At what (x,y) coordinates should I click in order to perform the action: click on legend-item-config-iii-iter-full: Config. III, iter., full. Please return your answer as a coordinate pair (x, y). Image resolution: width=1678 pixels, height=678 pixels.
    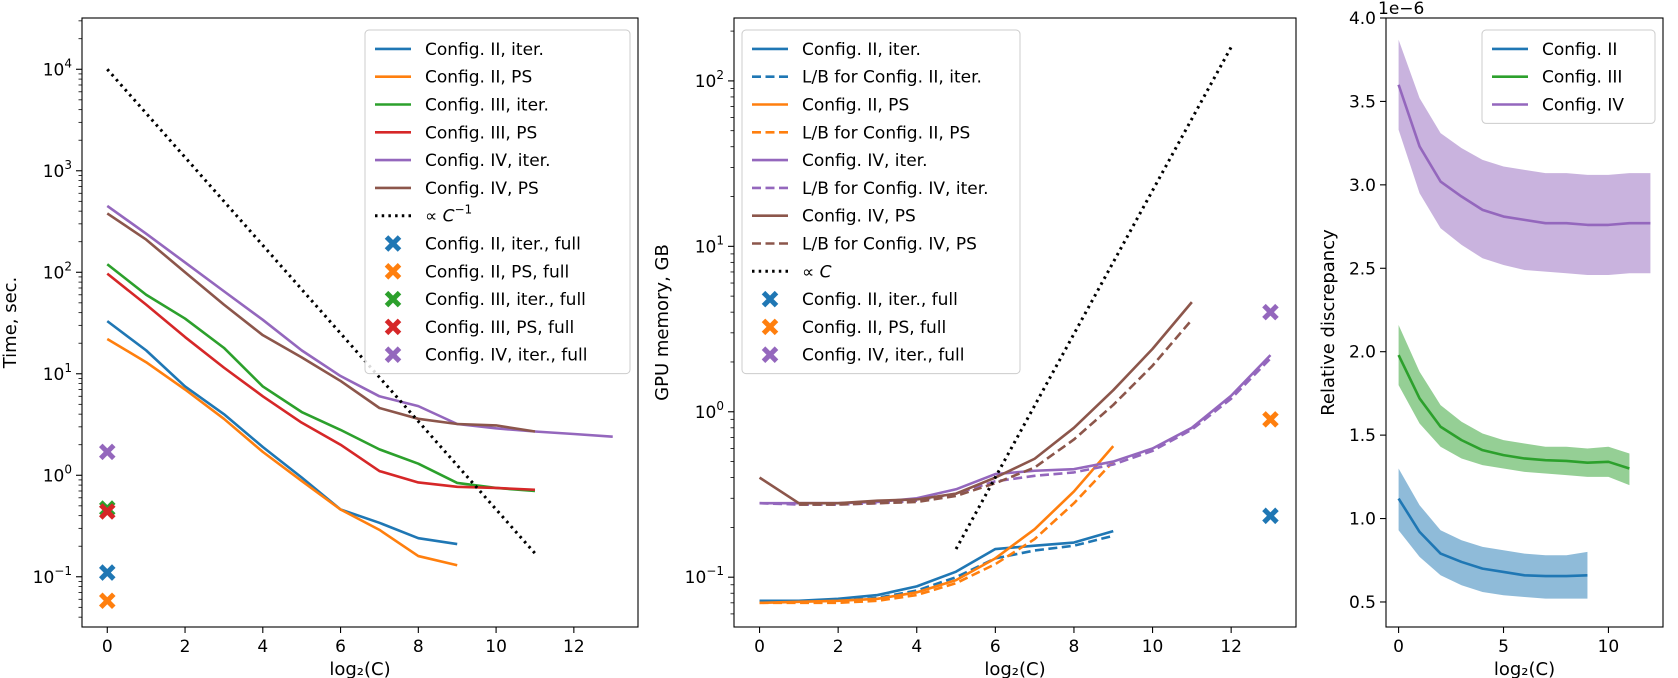
    Looking at the image, I should click on (485, 300).